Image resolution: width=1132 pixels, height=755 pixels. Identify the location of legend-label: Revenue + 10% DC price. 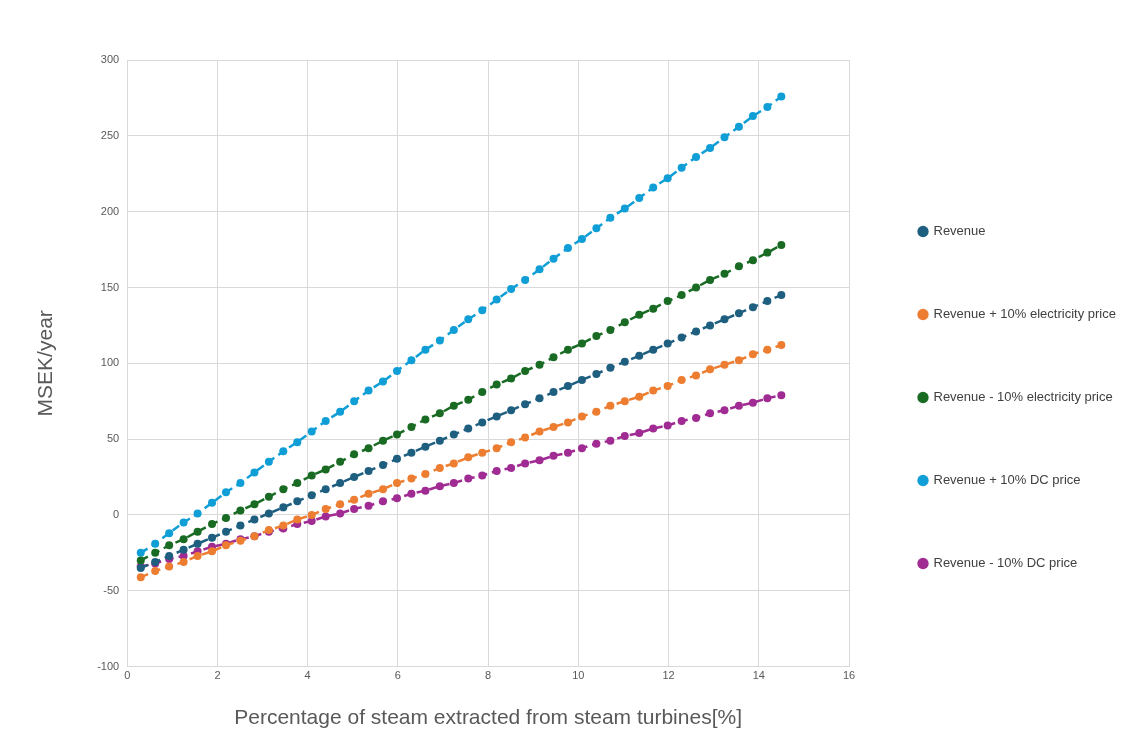
(1007, 480).